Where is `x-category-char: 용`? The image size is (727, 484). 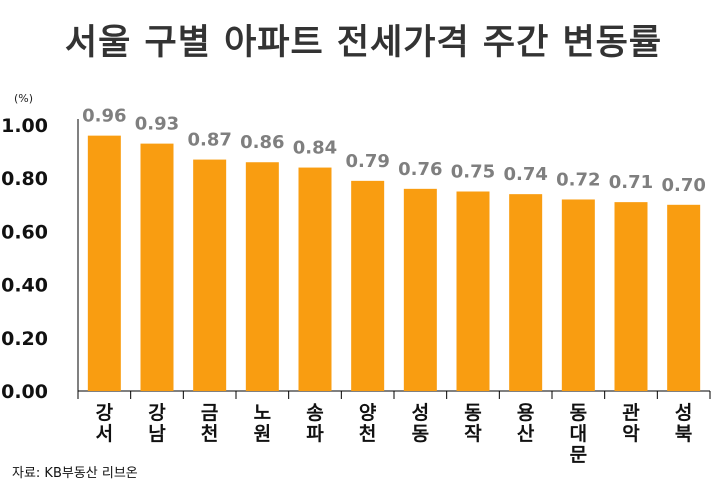 x-category-char: 용 is located at coordinates (525, 413).